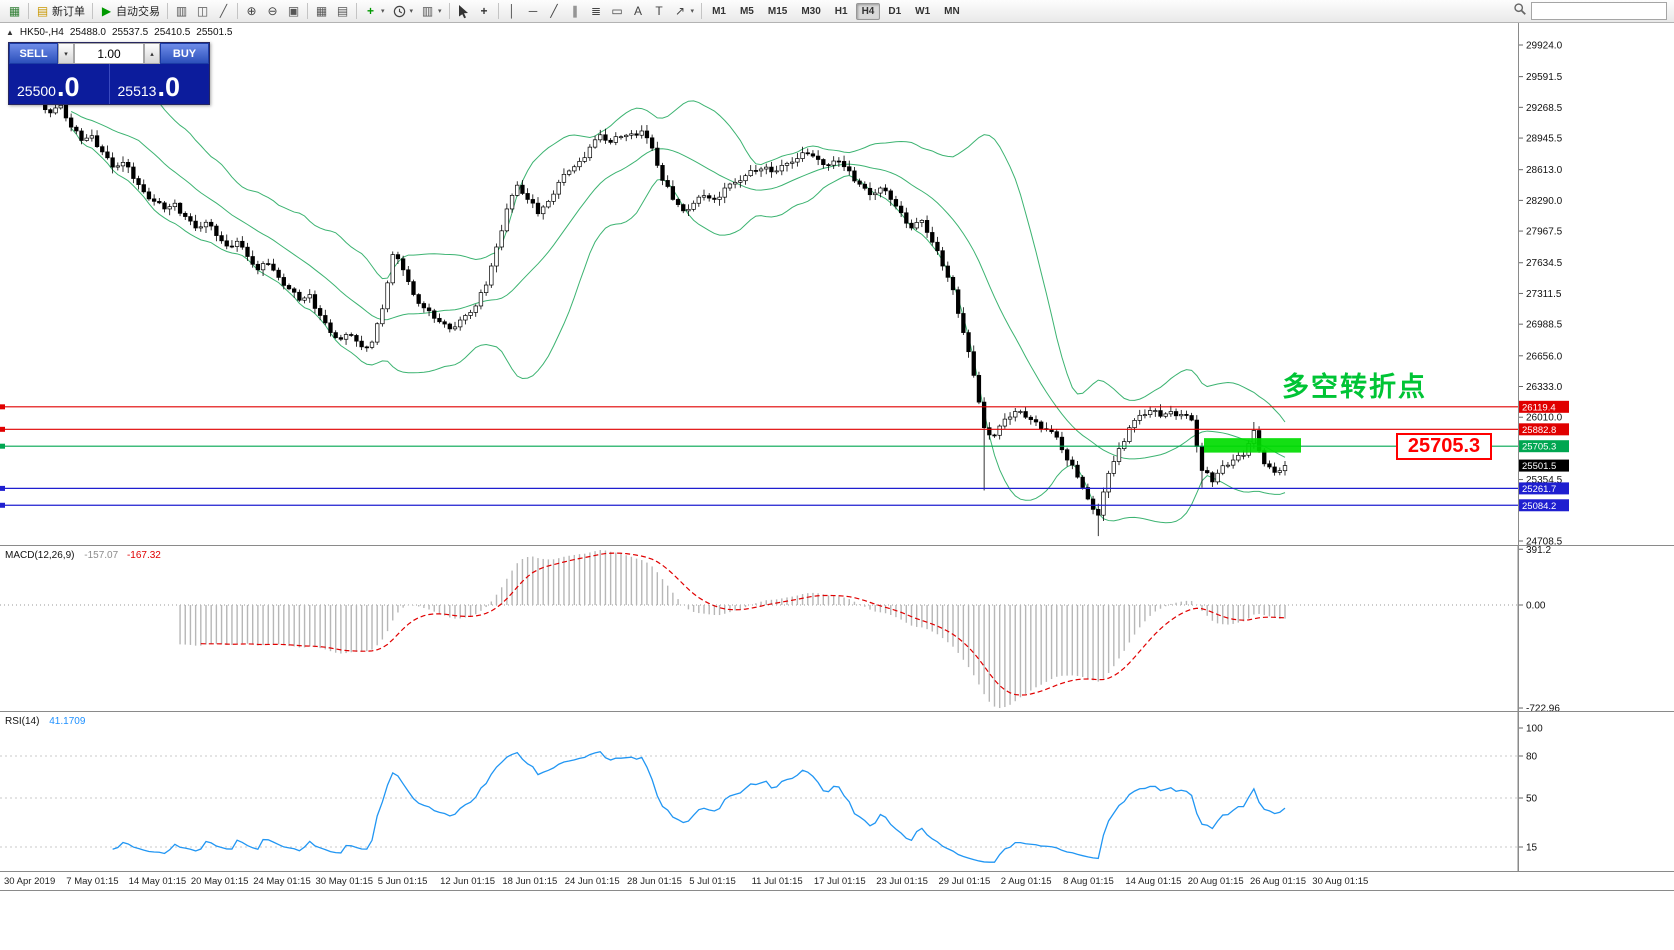 Image resolution: width=1674 pixels, height=950 pixels. Describe the element at coordinates (66, 53) in the screenshot. I see `volume-decrease-button: ▾` at that location.